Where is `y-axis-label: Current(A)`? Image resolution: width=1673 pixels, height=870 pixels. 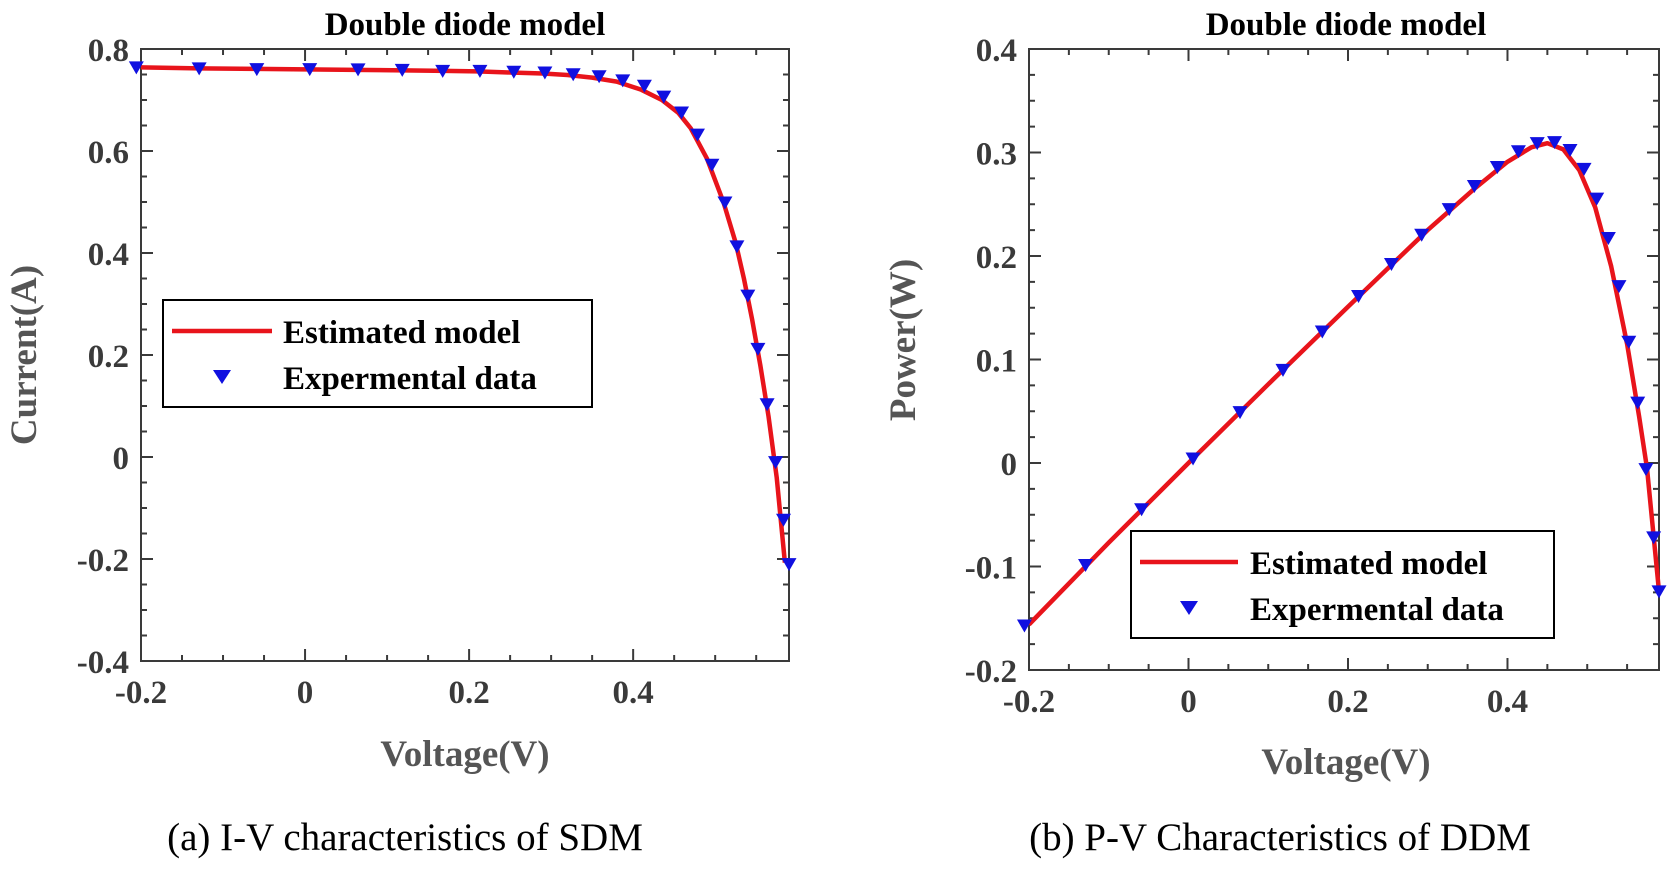
y-axis-label: Current(A) is located at coordinates (24, 355).